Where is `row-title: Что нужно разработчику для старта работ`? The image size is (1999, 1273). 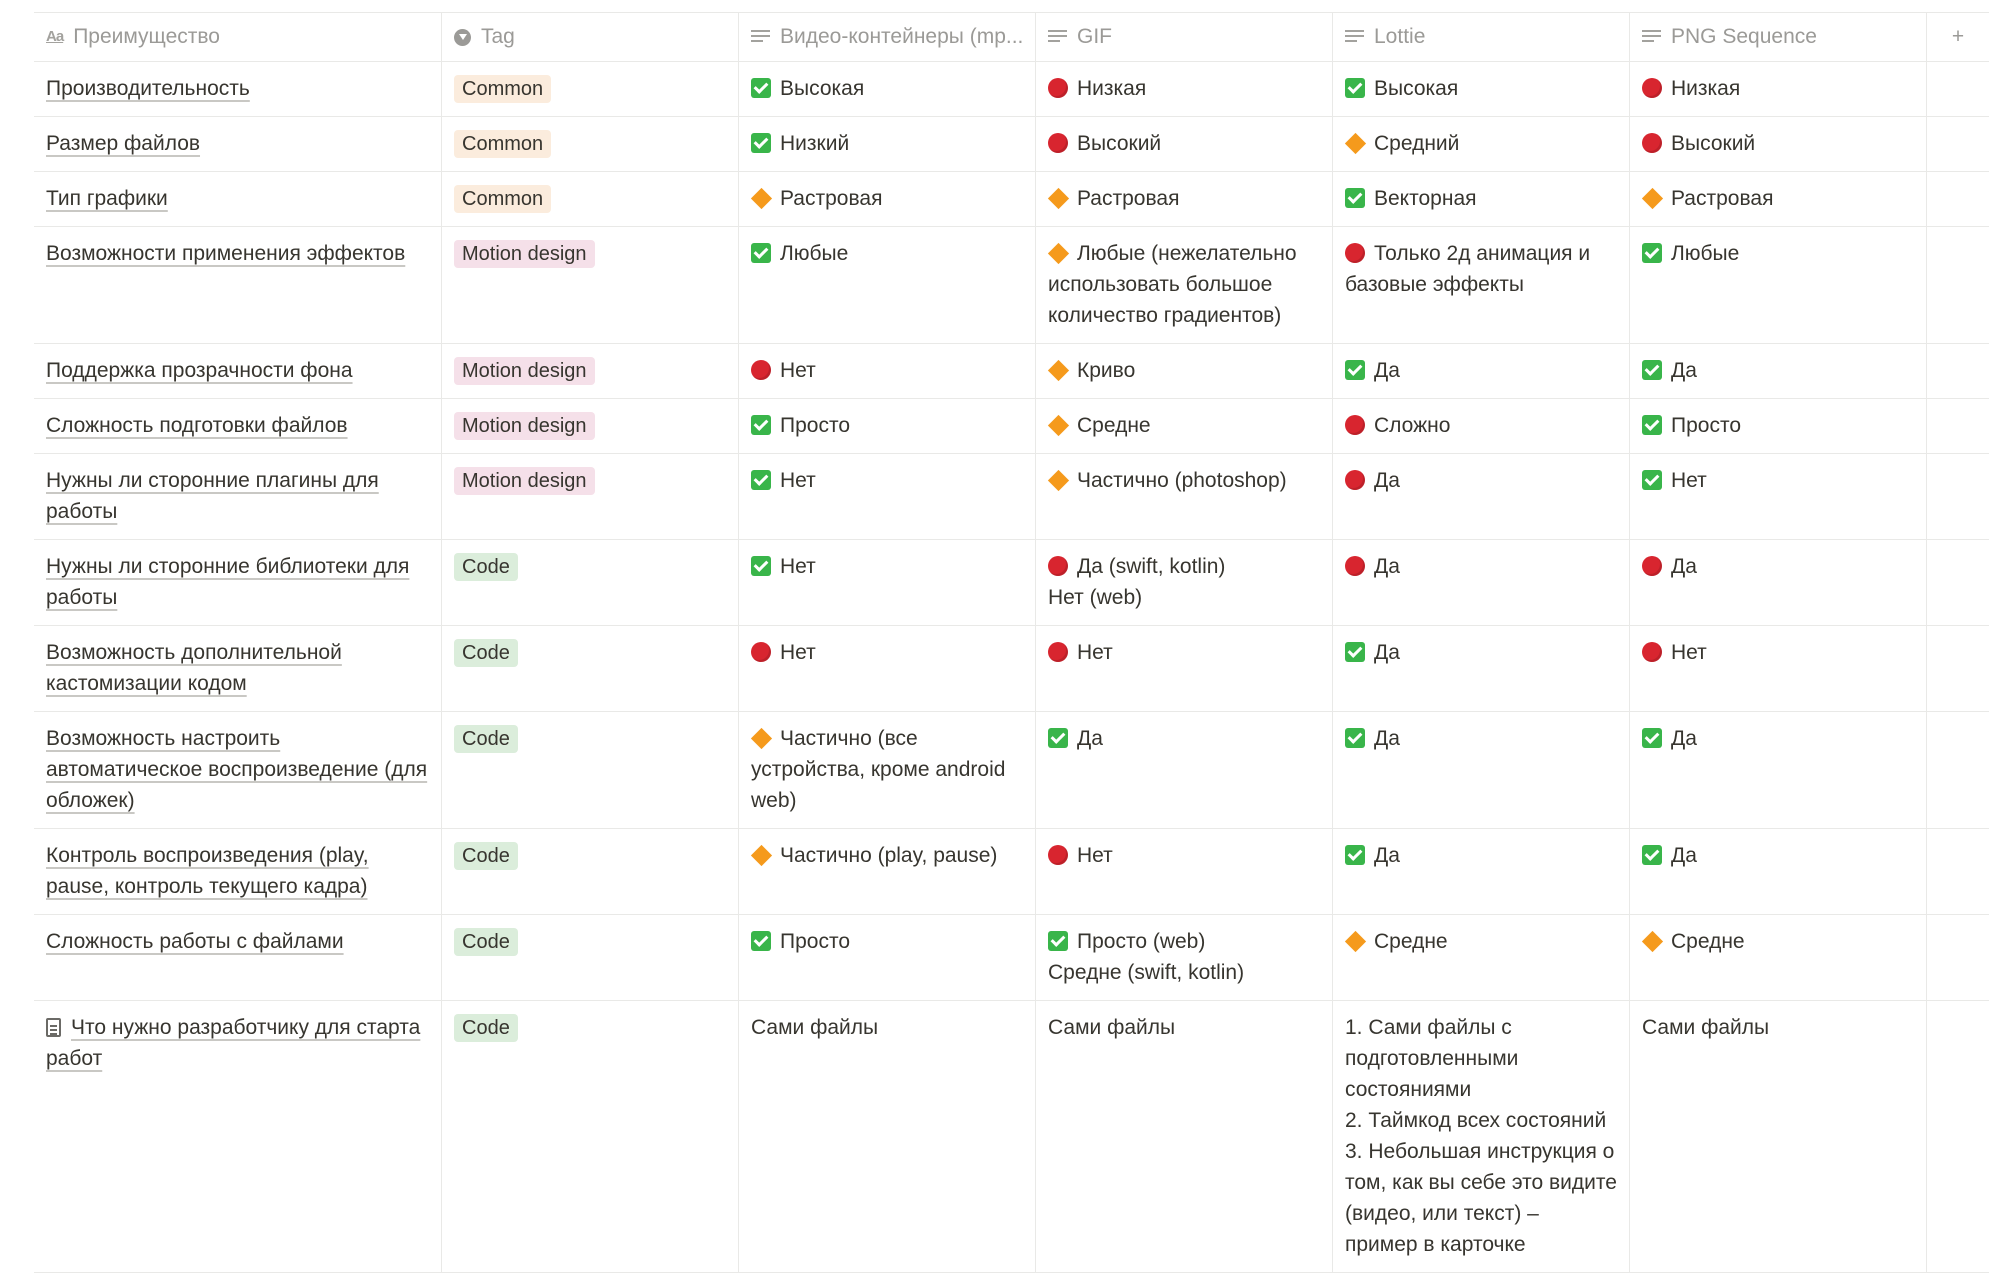
row-title: Что нужно разработчику для старта работ is located at coordinates (233, 1043).